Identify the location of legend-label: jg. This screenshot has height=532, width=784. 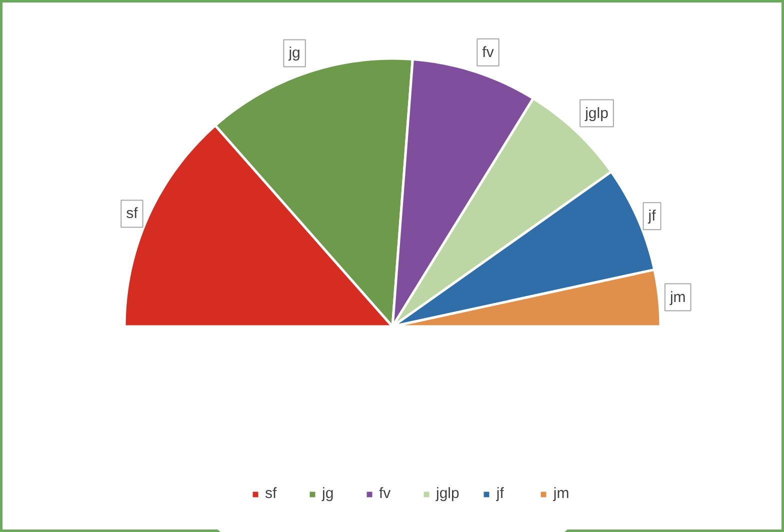
(328, 493).